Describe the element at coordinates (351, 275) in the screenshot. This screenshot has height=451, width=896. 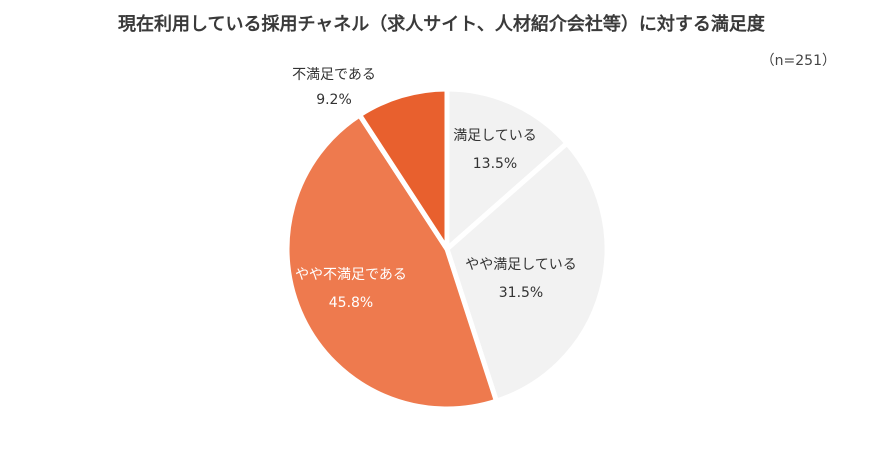
I see `slice-label-3: やや不満足である` at that location.